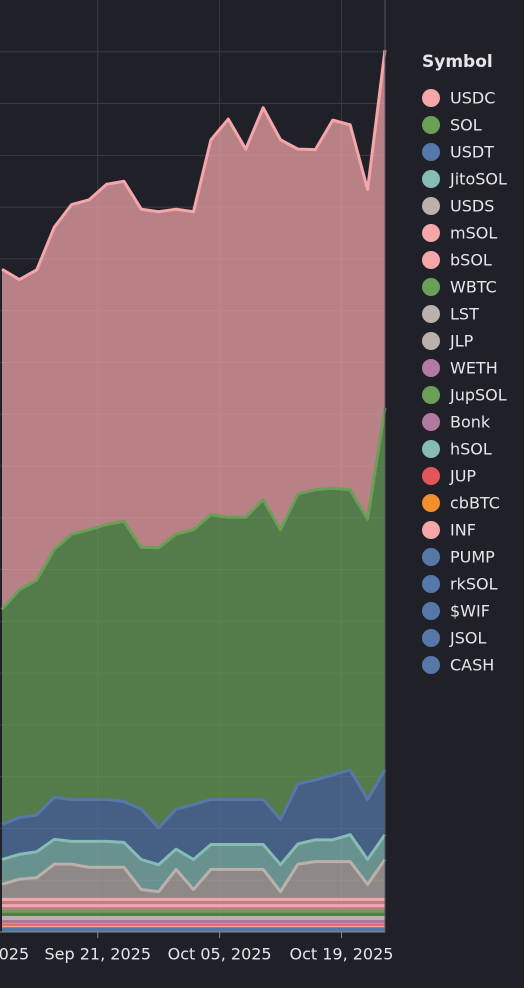 The height and width of the screenshot is (988, 524). I want to click on legend-label: JupSOL, so click(478, 395).